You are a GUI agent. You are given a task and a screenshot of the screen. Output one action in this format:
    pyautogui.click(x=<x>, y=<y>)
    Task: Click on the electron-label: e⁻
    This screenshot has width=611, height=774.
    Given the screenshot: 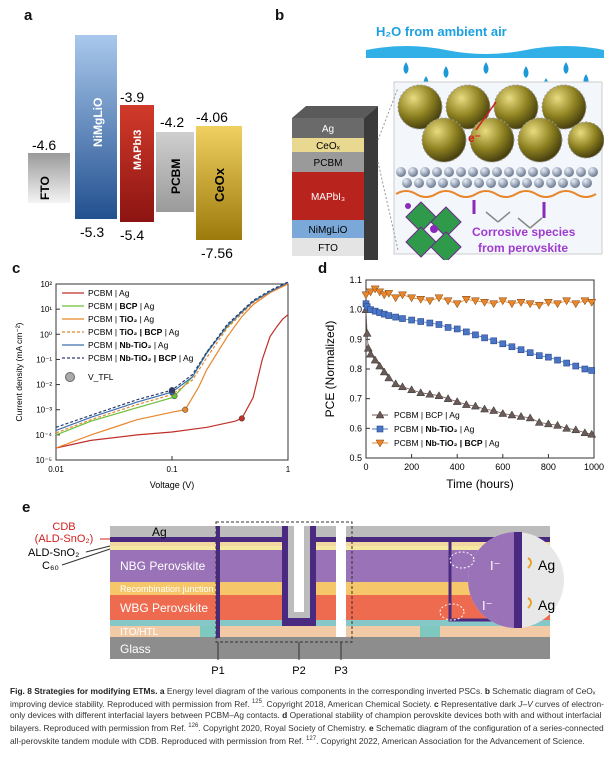 What is the action you would take?
    pyautogui.click(x=474, y=138)
    